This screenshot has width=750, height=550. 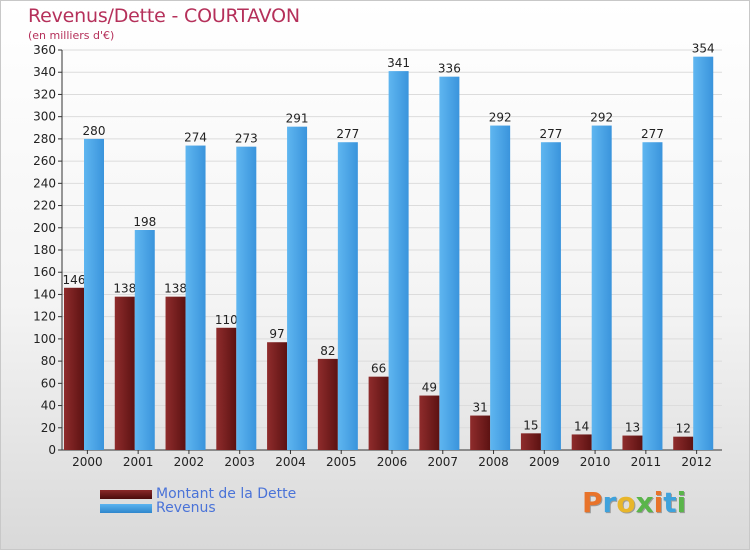 What do you see at coordinates (44, 228) in the screenshot?
I see `y-tick-label: 200` at bounding box center [44, 228].